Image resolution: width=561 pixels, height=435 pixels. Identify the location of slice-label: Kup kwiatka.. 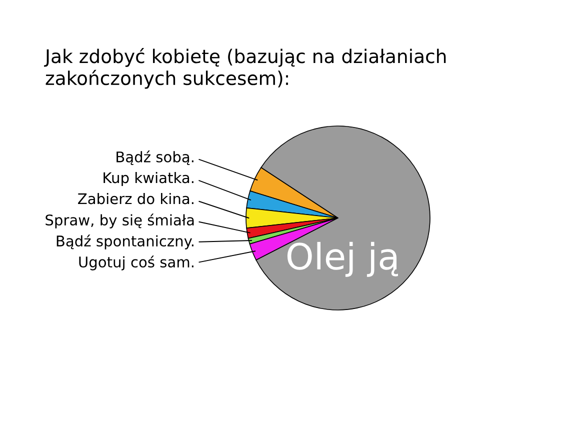
(149, 179).